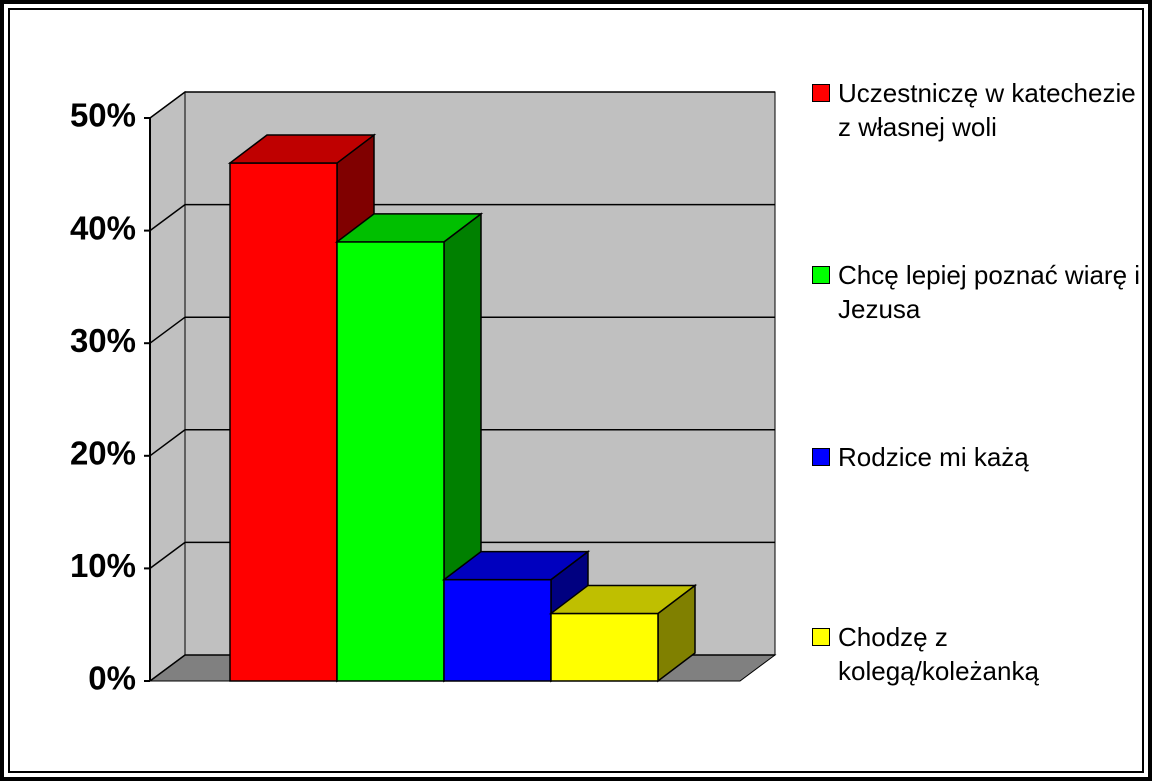 This screenshot has height=781, width=1152. I want to click on y-tick-label: 0%, so click(112, 678).